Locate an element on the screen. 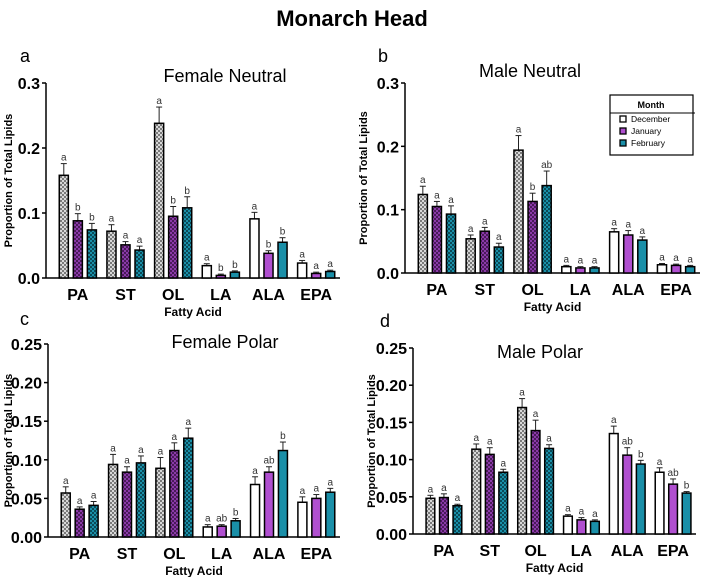  y-tick-label: 0.0 is located at coordinates (388, 274).